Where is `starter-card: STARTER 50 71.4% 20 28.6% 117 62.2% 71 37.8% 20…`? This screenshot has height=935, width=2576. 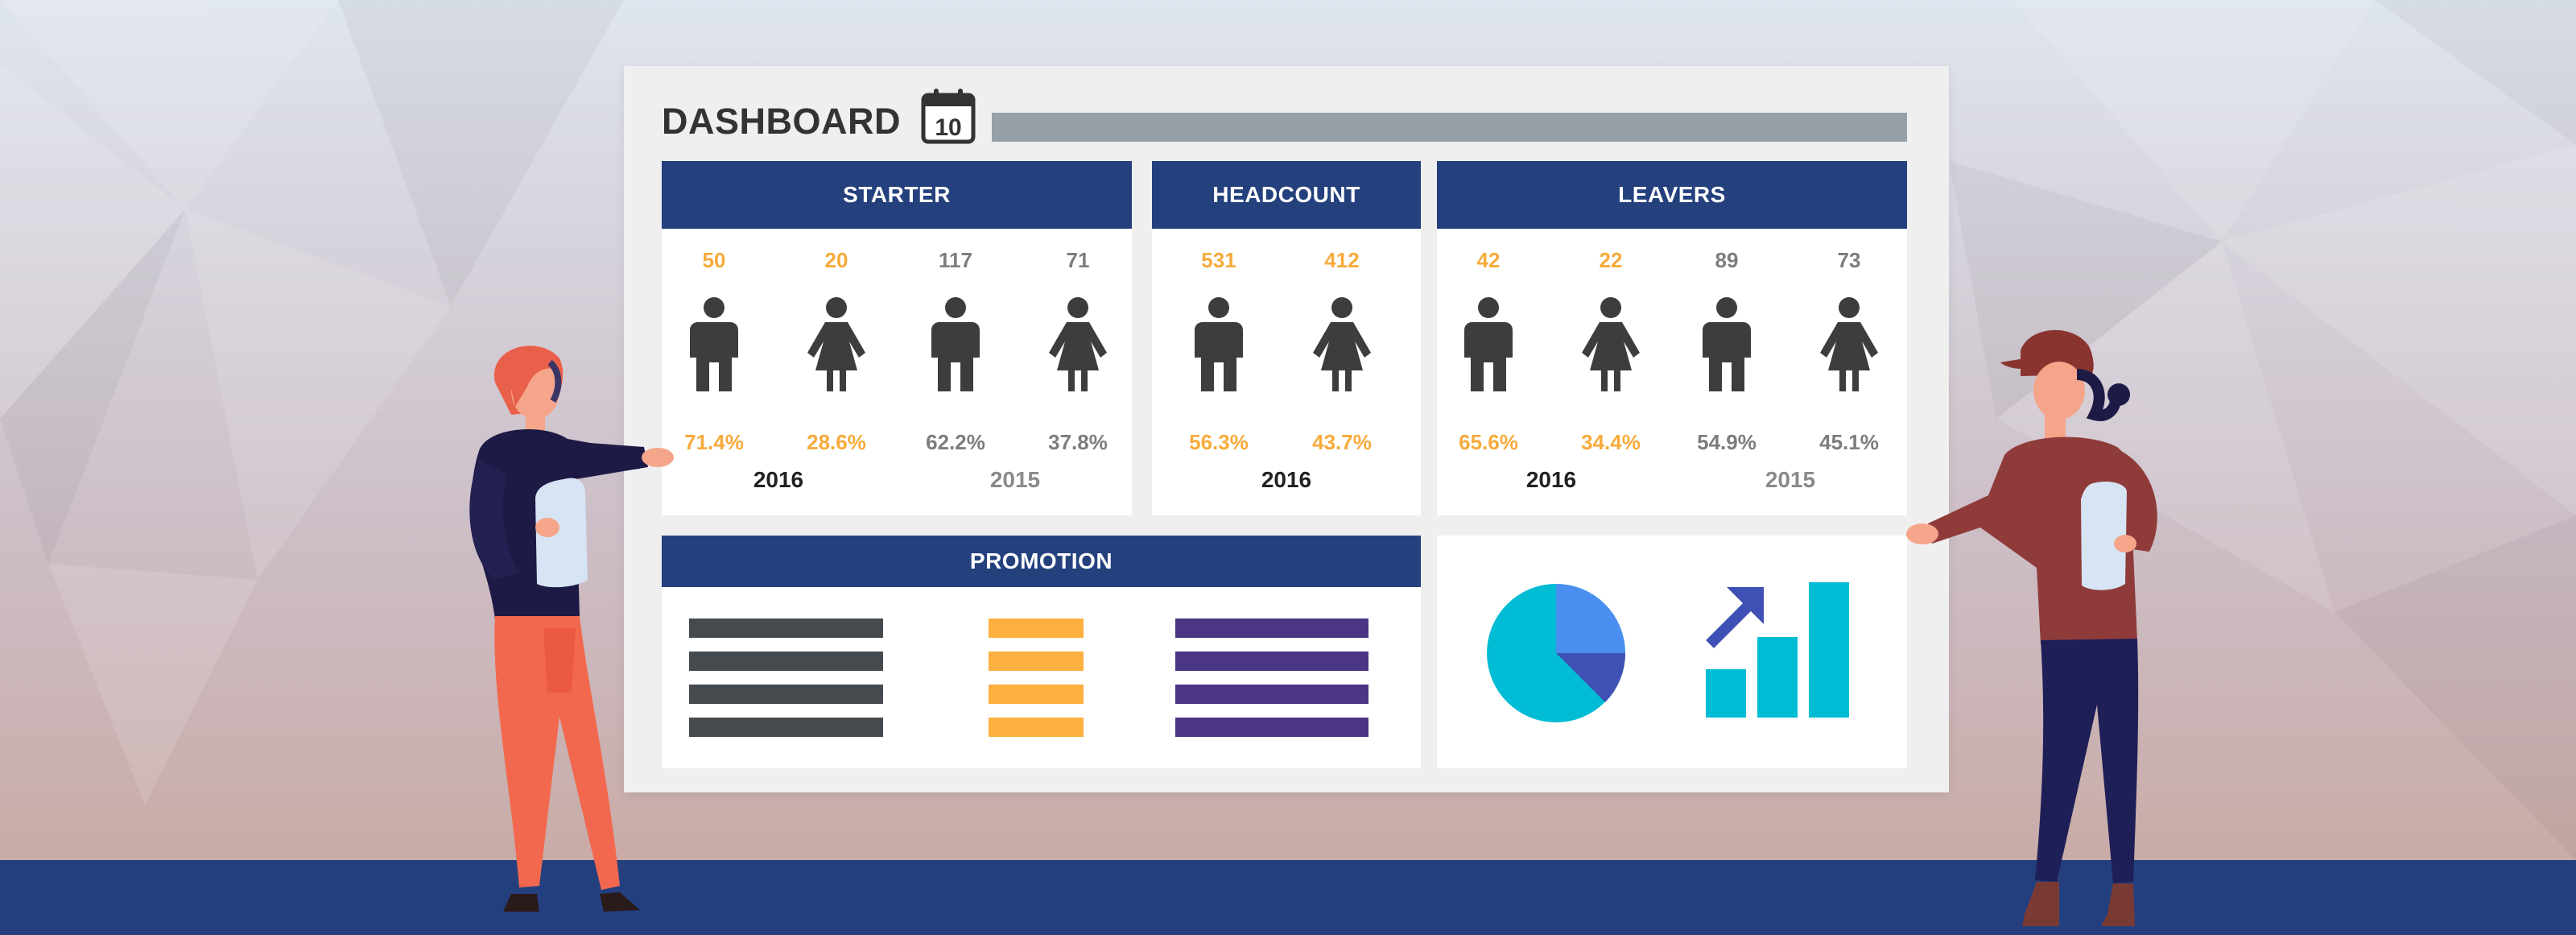
starter-card: STARTER 50 71.4% 20 28.6% 117 62.2% 71 37.8% 20… is located at coordinates (897, 338).